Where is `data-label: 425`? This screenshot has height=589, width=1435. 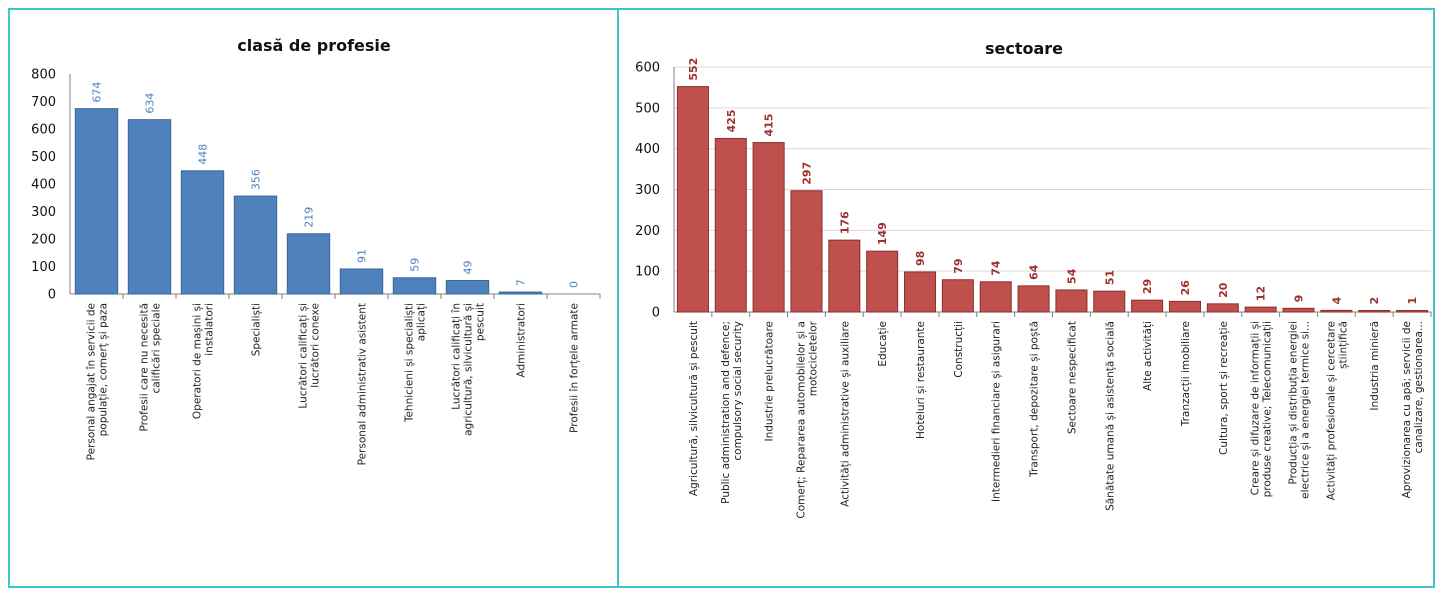 data-label: 425 is located at coordinates (731, 120).